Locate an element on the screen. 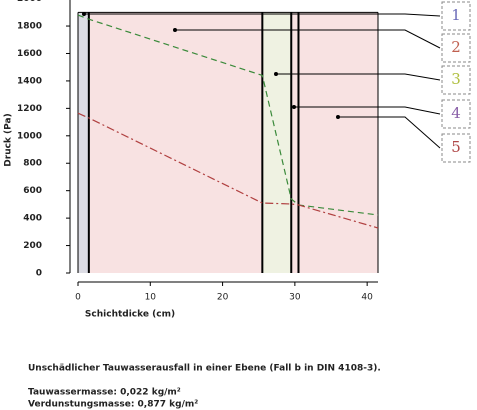 The height and width of the screenshot is (410, 477). y-tick-label: 1800 is located at coordinates (29, 27).